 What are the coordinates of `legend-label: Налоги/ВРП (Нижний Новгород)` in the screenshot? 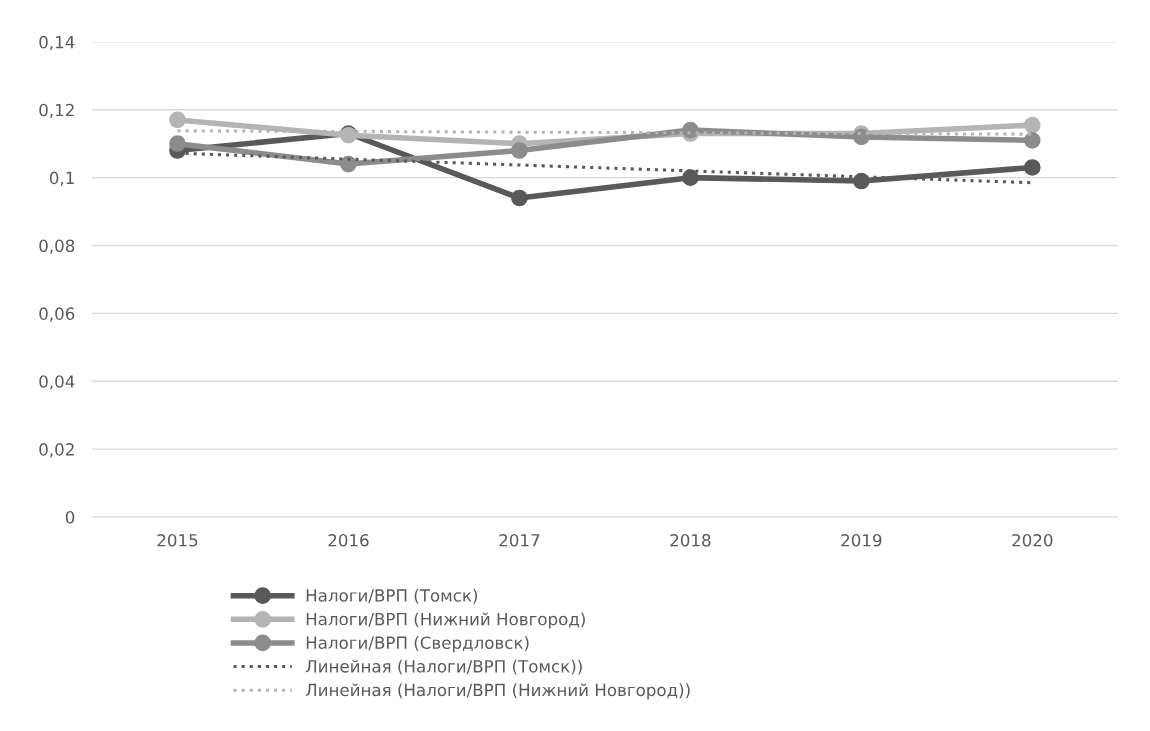 It's located at (445, 620).